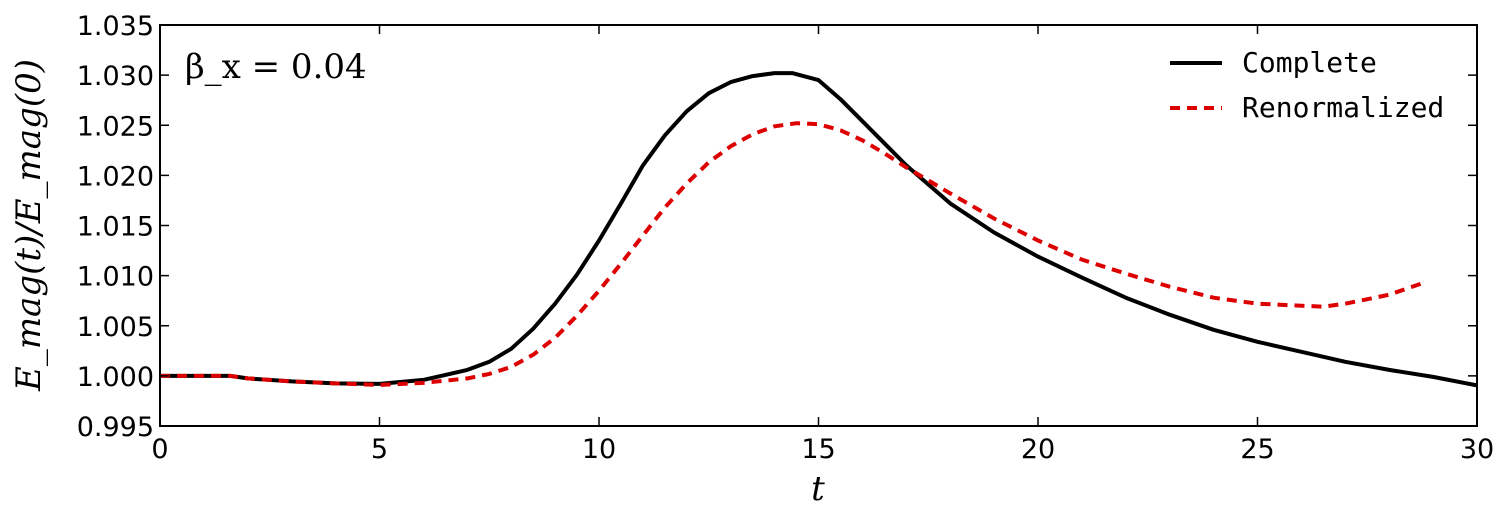  Describe the element at coordinates (818, 449) in the screenshot. I see `x-tick-label: 15` at that location.